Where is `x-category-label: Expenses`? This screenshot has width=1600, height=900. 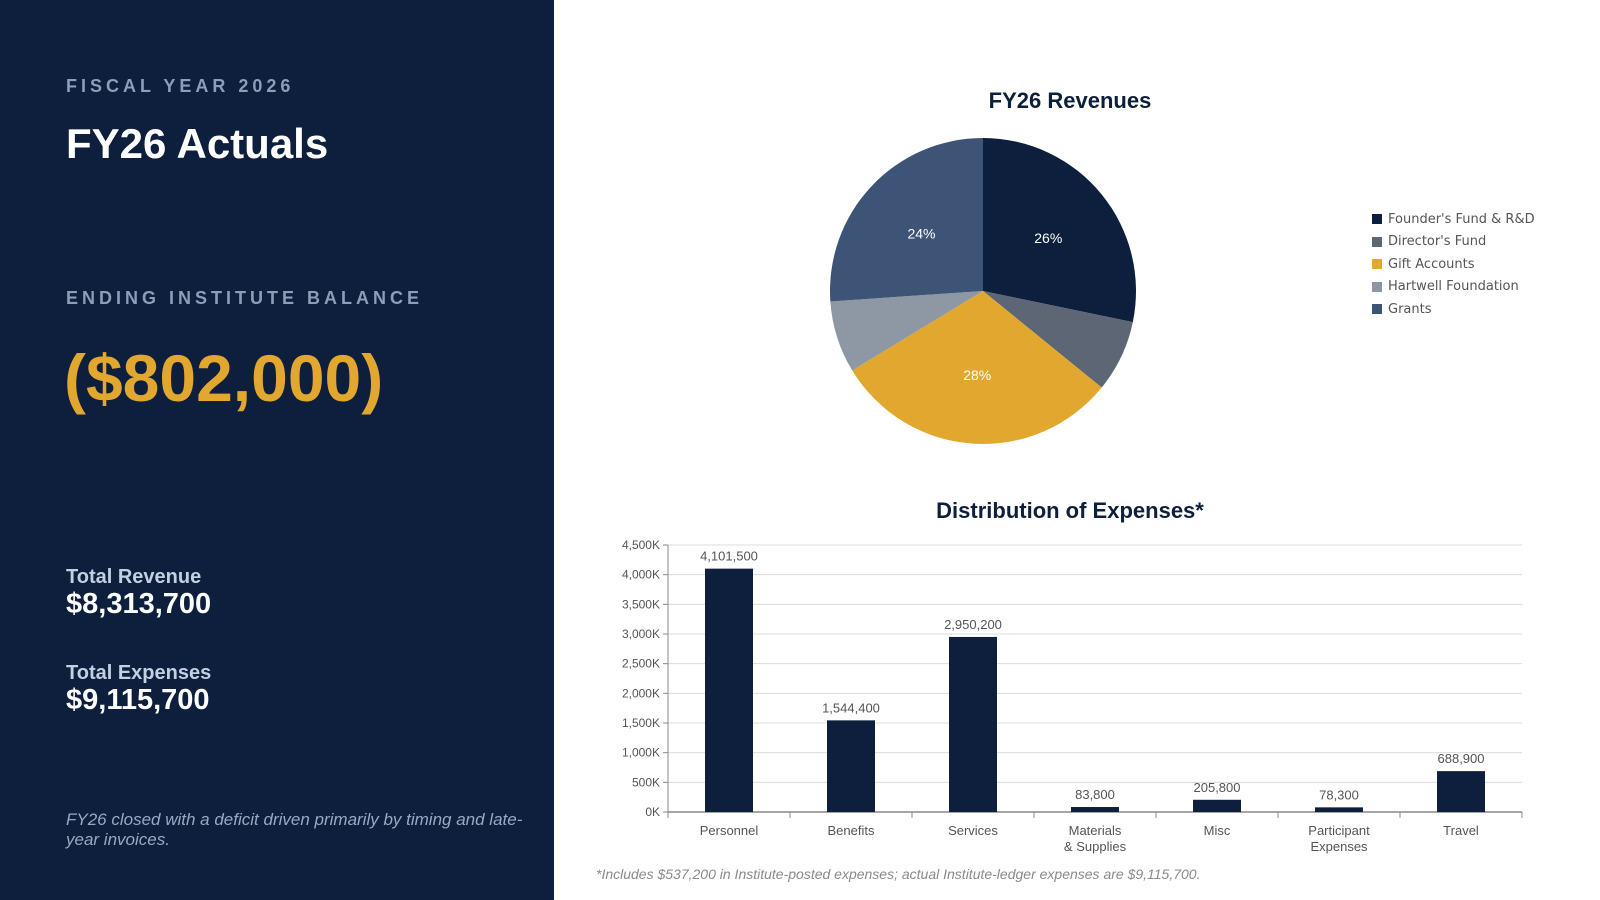 x-category-label: Expenses is located at coordinates (1339, 846).